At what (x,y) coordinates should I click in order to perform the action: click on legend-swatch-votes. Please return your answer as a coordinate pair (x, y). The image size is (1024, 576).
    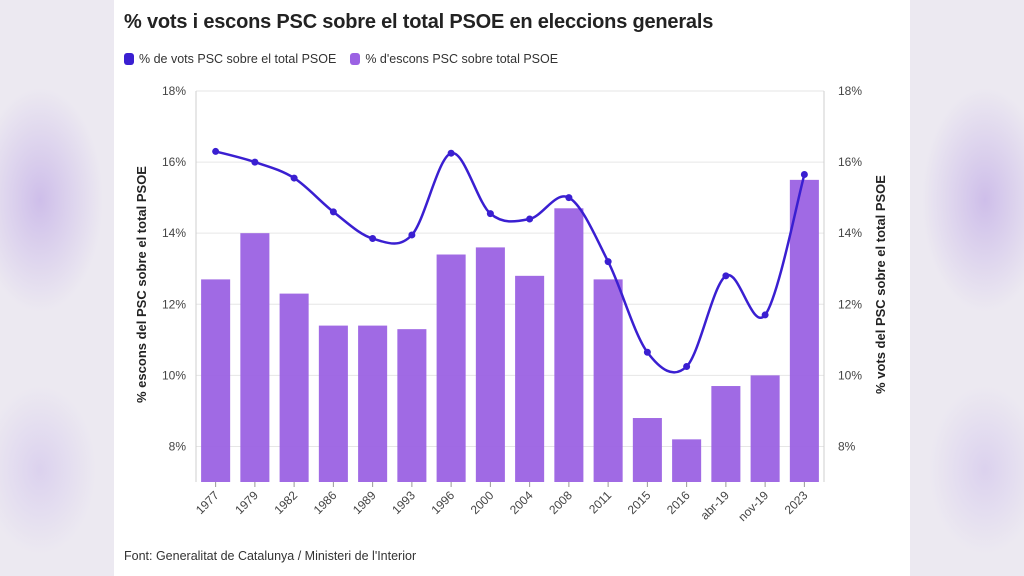
    Looking at the image, I should click on (129, 59).